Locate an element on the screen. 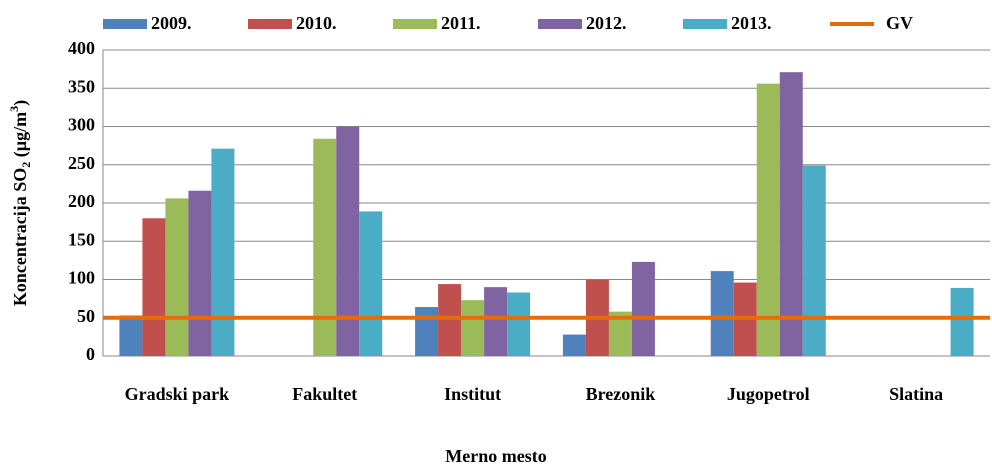 Image resolution: width=992 pixels, height=471 pixels. legend-label: 2012. is located at coordinates (606, 23).